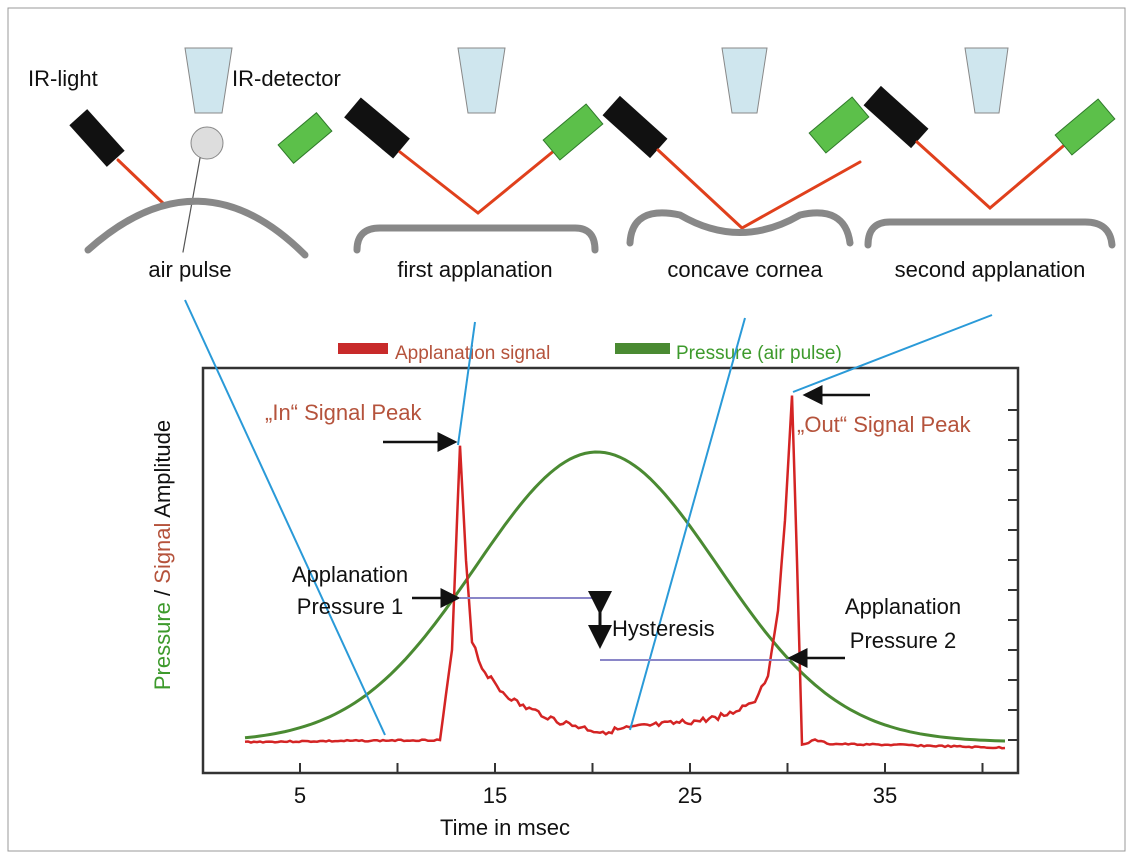 The width and height of the screenshot is (1133, 864). I want to click on x-axis-label: Time in msec, so click(505, 827).